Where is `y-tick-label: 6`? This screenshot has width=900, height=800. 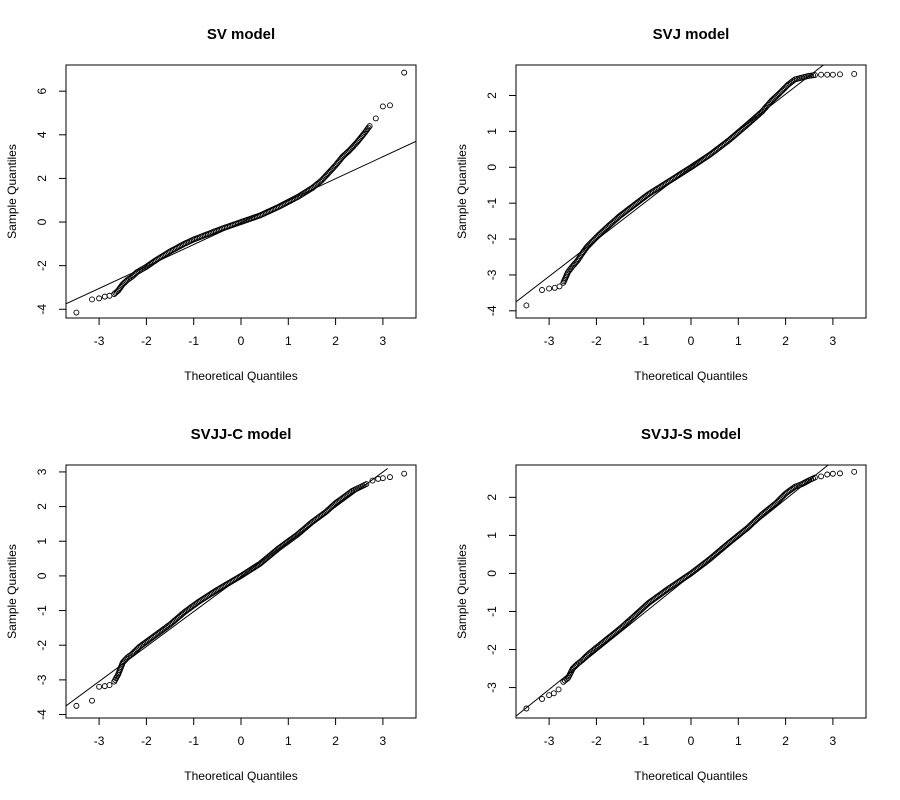
y-tick-label: 6 is located at coordinates (42, 91).